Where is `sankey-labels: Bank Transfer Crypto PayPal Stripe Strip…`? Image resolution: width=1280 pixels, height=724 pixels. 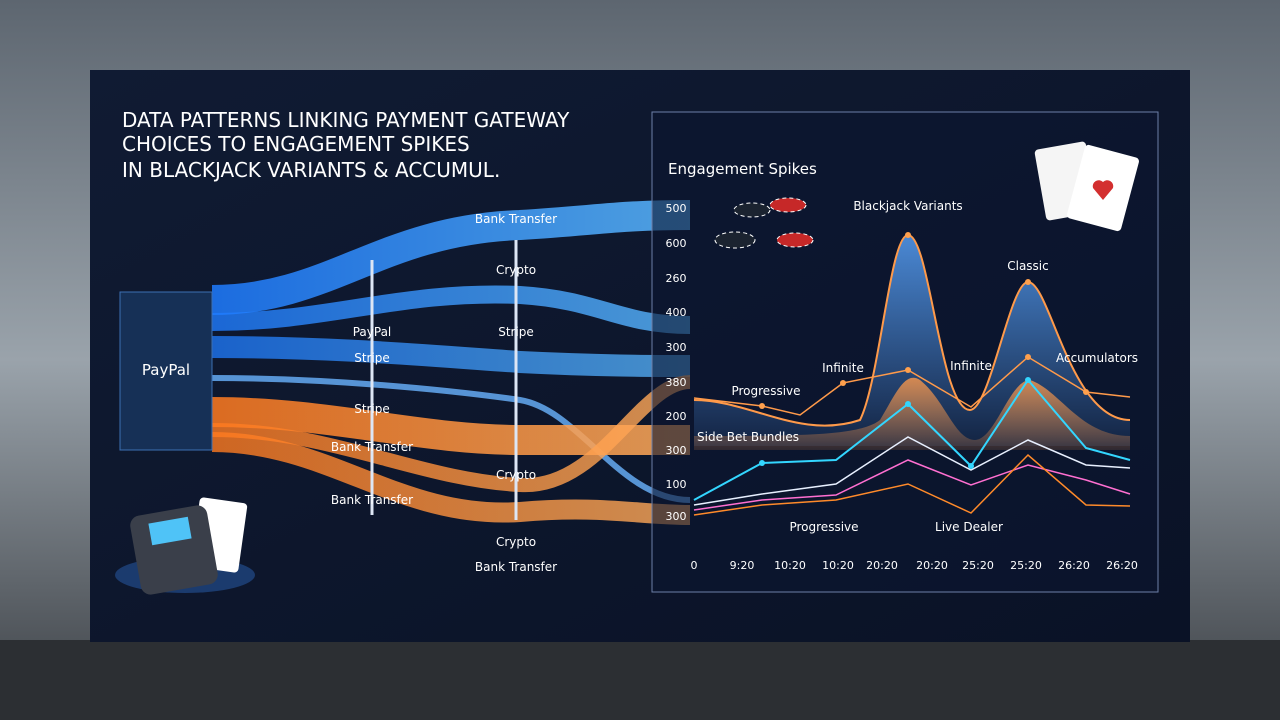
sankey-labels: Bank Transfer Crypto PayPal Stripe Strip… is located at coordinates (444, 393).